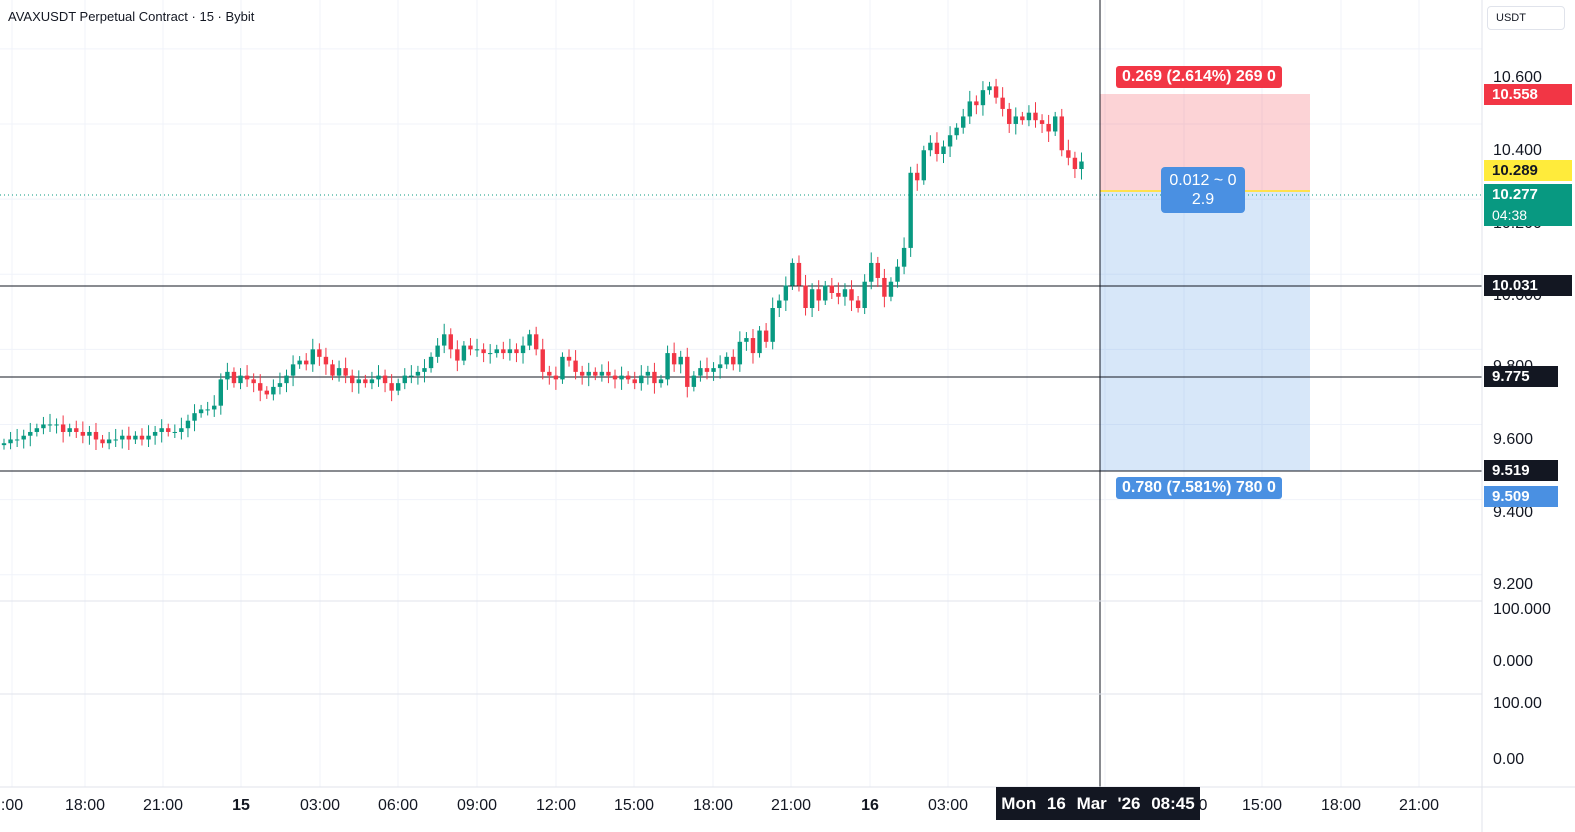  What do you see at coordinates (1513, 439) in the screenshot?
I see `price-axis-label-6: 9.600` at bounding box center [1513, 439].